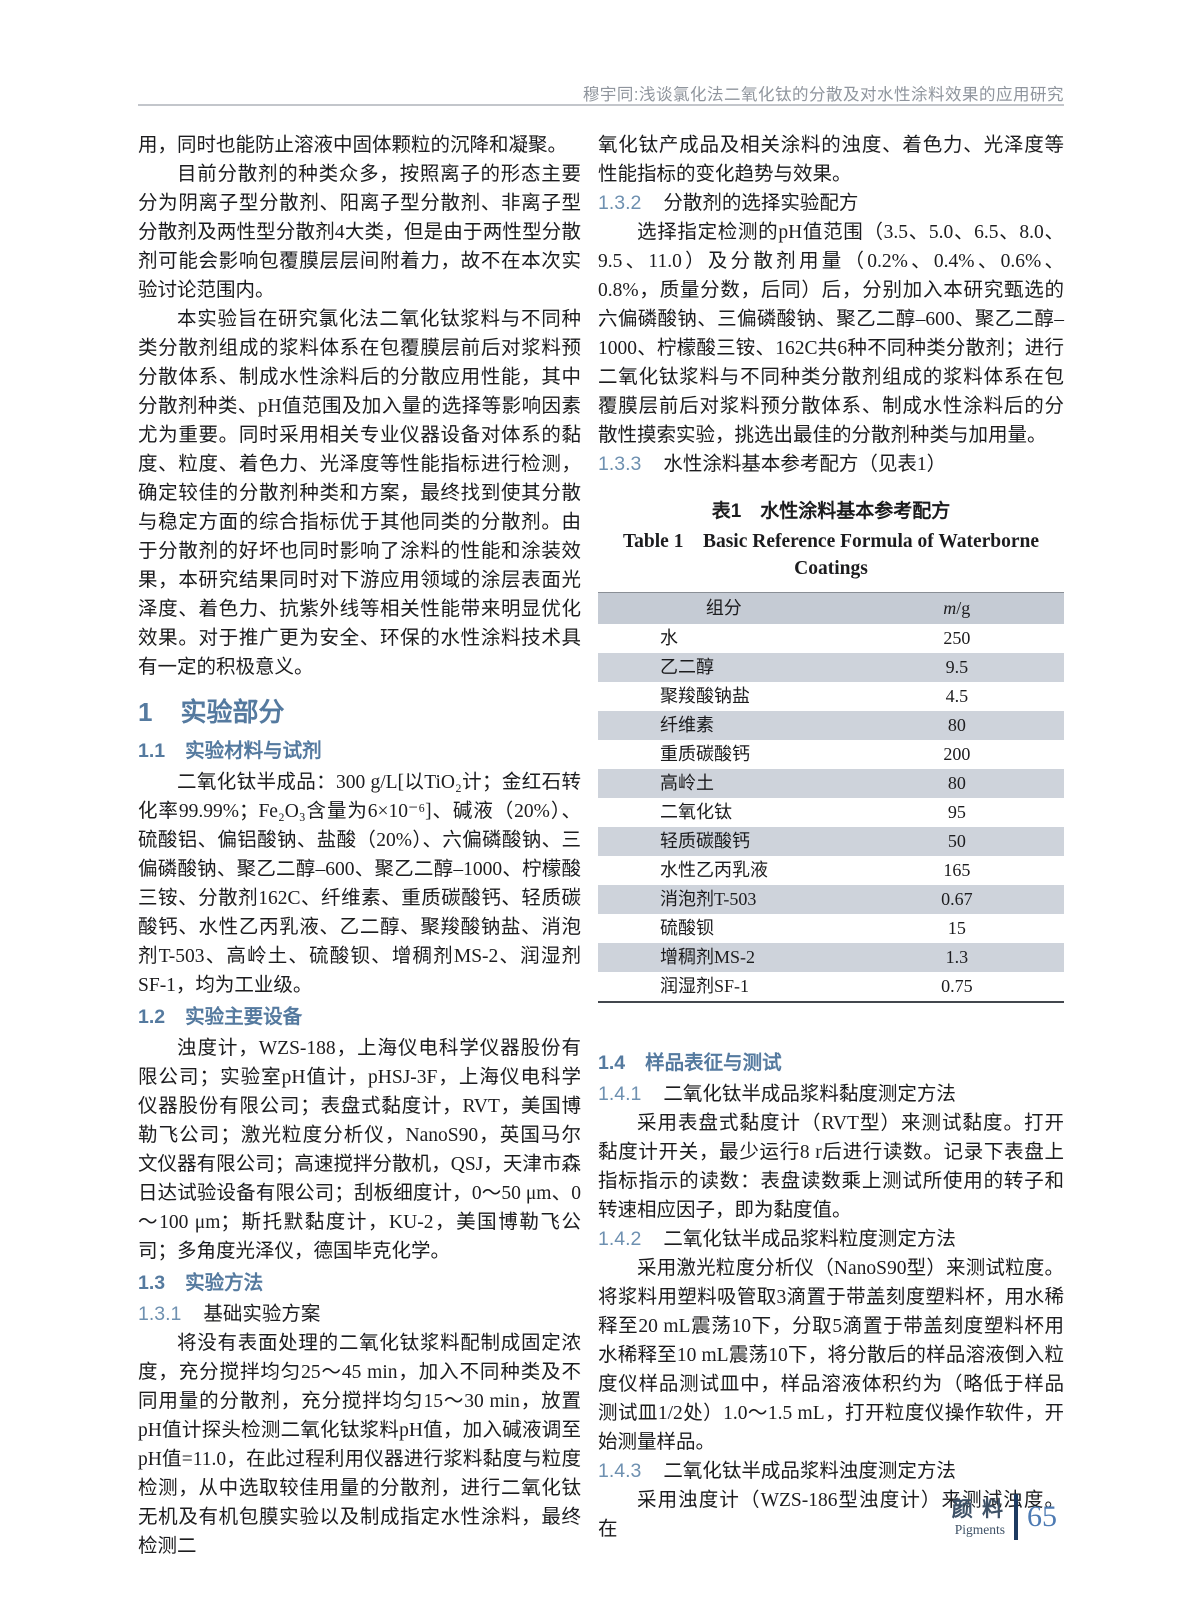  Describe the element at coordinates (705, 841) in the screenshot. I see `component-cell: 轻质碳酸钙` at that location.